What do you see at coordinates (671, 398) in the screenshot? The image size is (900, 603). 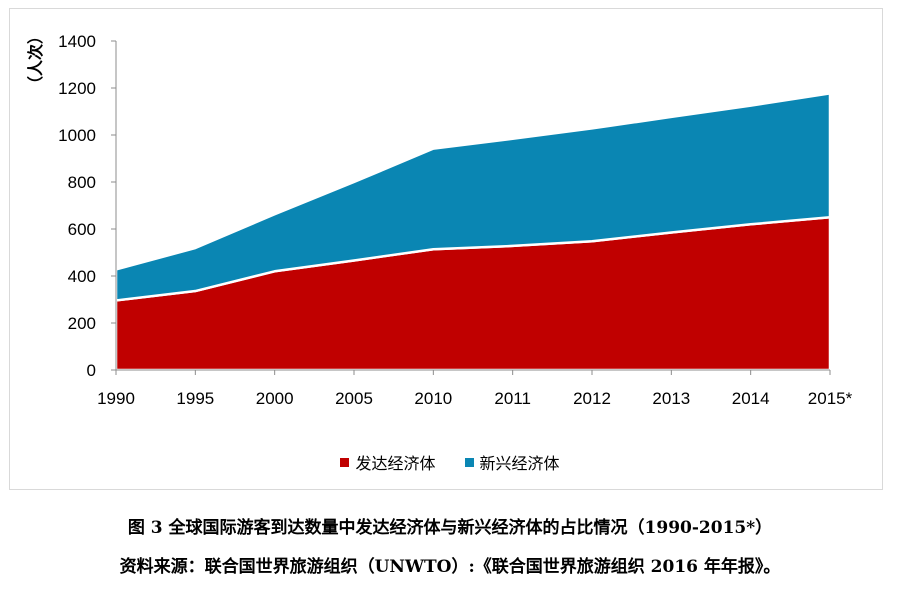 I see `x-tick-label: 2013` at bounding box center [671, 398].